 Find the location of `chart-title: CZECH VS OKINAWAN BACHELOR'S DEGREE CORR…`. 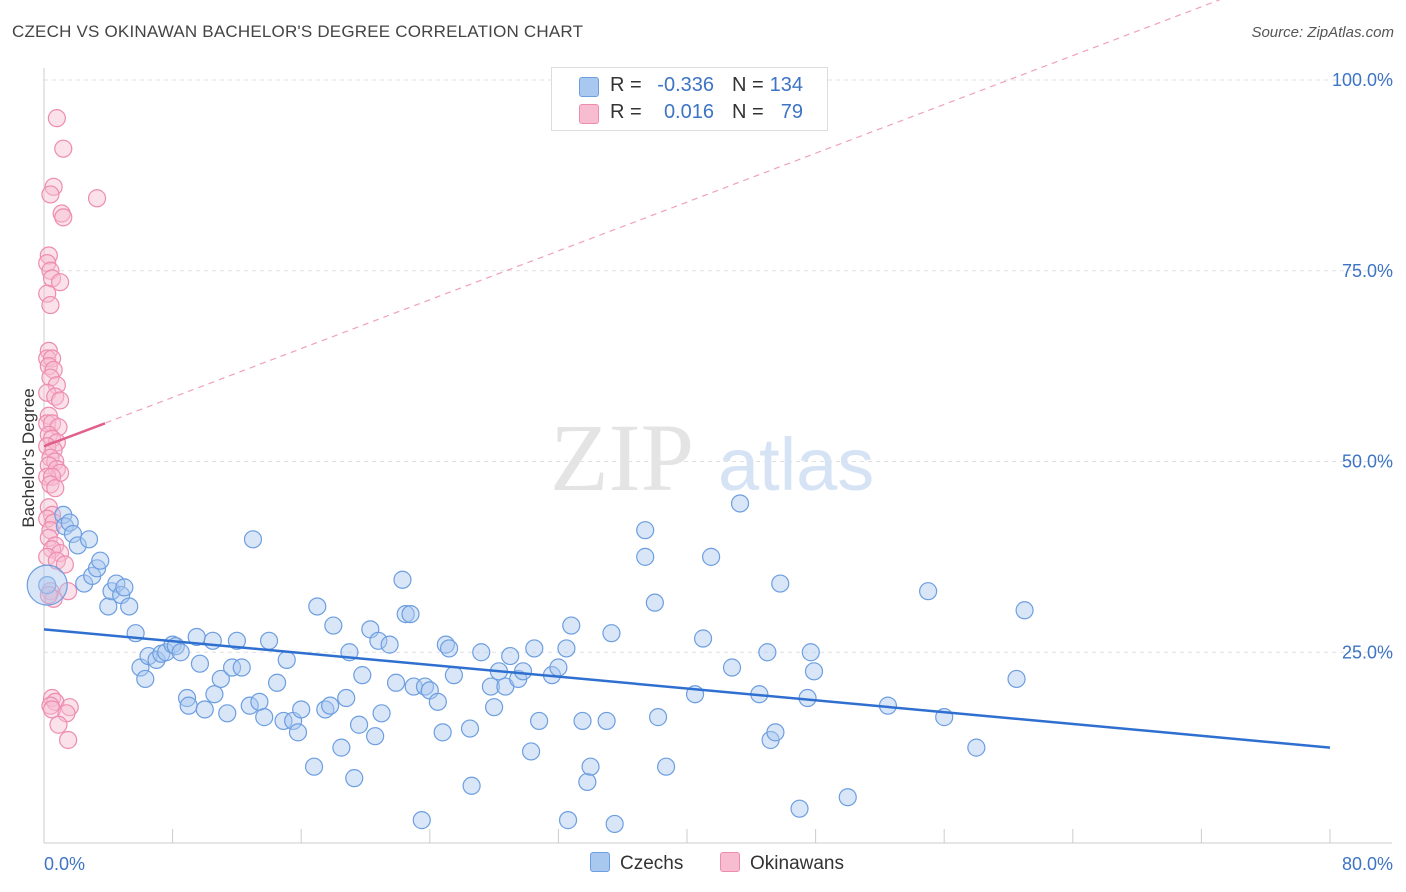

chart-title: CZECH VS OKINAWAN BACHELOR'S DEGREE CORR… is located at coordinates (298, 31).